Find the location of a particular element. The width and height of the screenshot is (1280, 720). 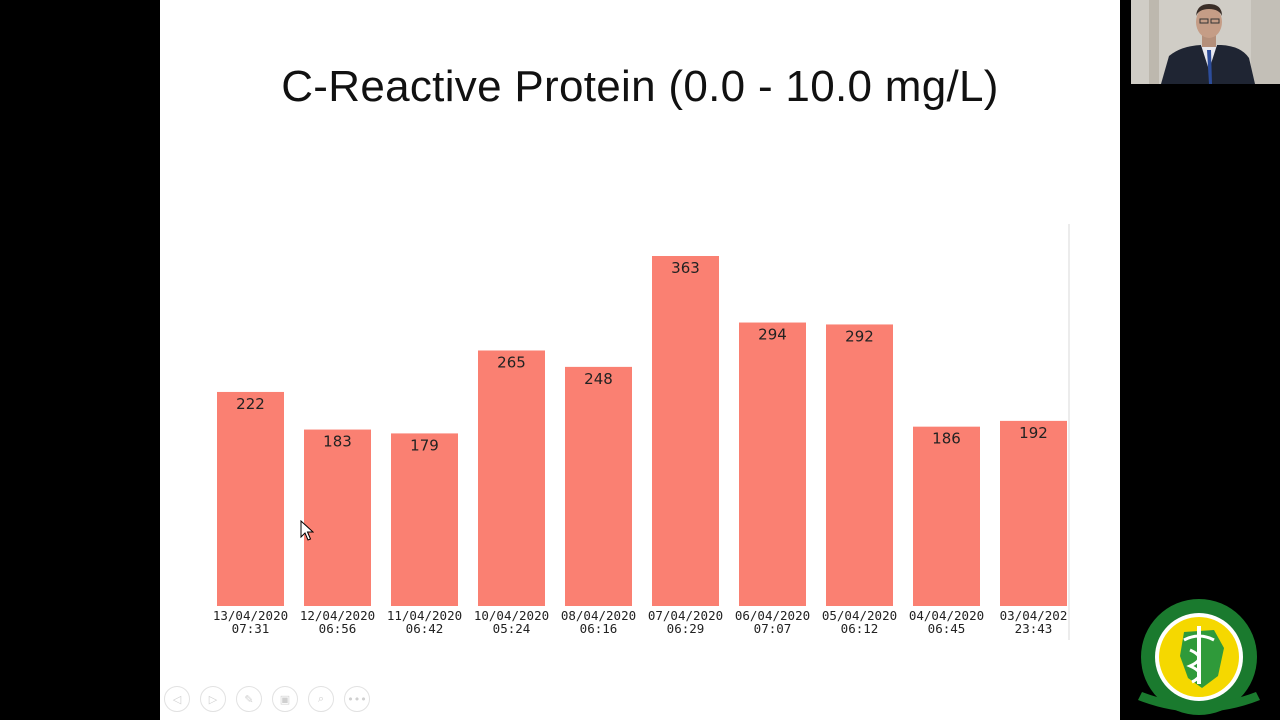

x-tick-label-9-date: 03/04/202 is located at coordinates (1034, 615).